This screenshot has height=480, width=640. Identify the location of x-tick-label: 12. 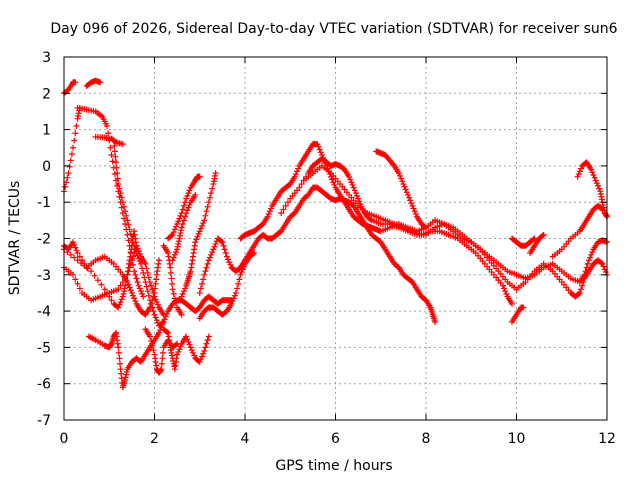
(607, 439).